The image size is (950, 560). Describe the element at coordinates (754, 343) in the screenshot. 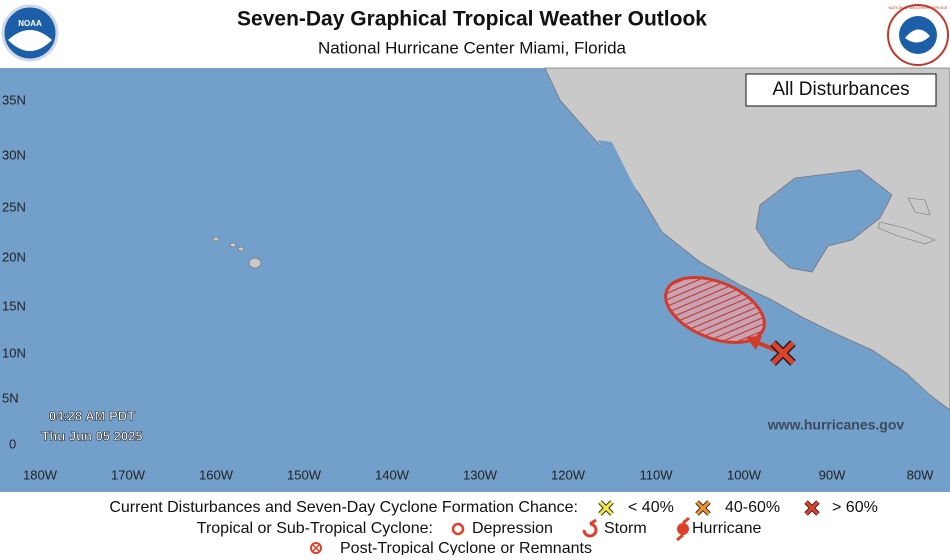

I see `arrow-head` at that location.